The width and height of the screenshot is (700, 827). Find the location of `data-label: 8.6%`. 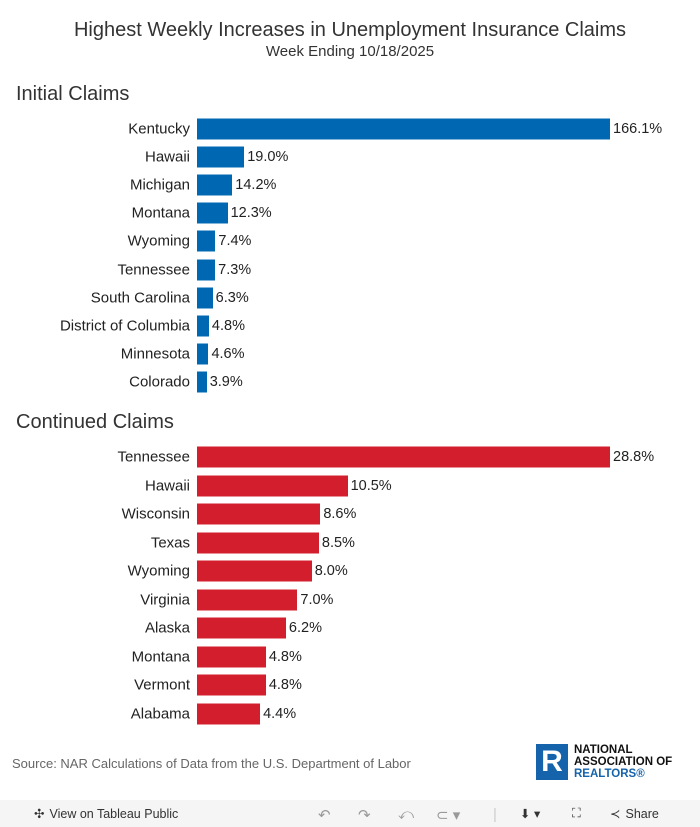

data-label: 8.6% is located at coordinates (340, 514).